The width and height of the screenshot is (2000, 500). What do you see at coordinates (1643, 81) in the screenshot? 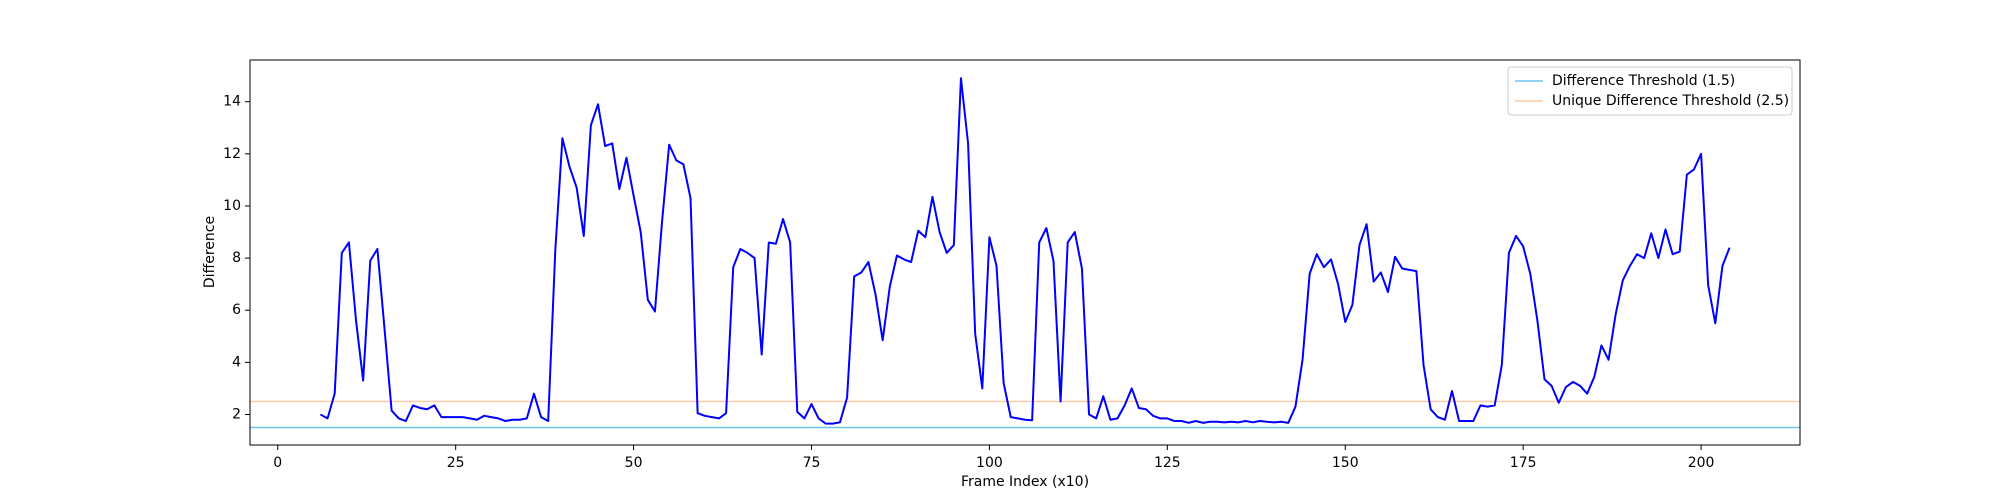
I see `legend-label: Difference Threshold (1.5)` at bounding box center [1643, 81].